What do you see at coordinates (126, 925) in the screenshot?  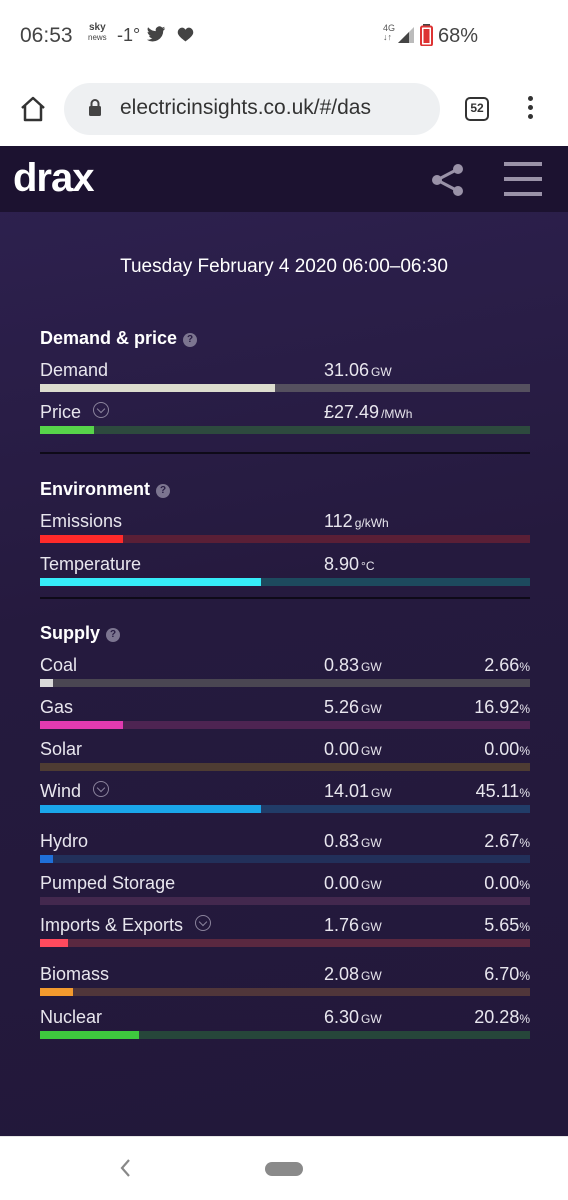 I see `metric-label: Imports & Exports` at bounding box center [126, 925].